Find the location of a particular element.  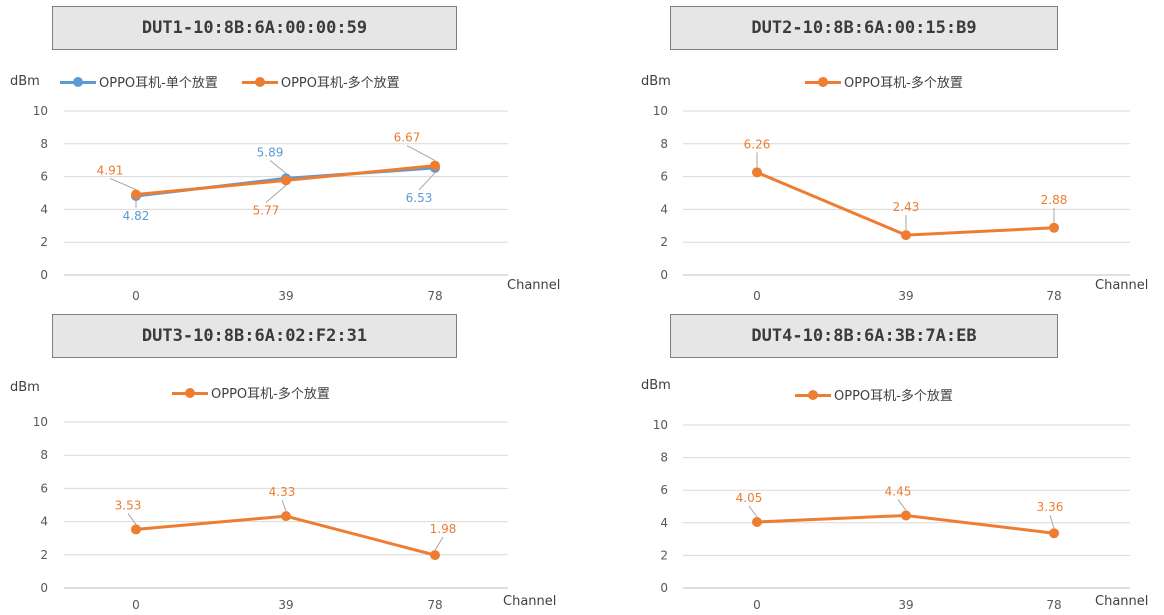

data-label: 5.89 is located at coordinates (270, 152).